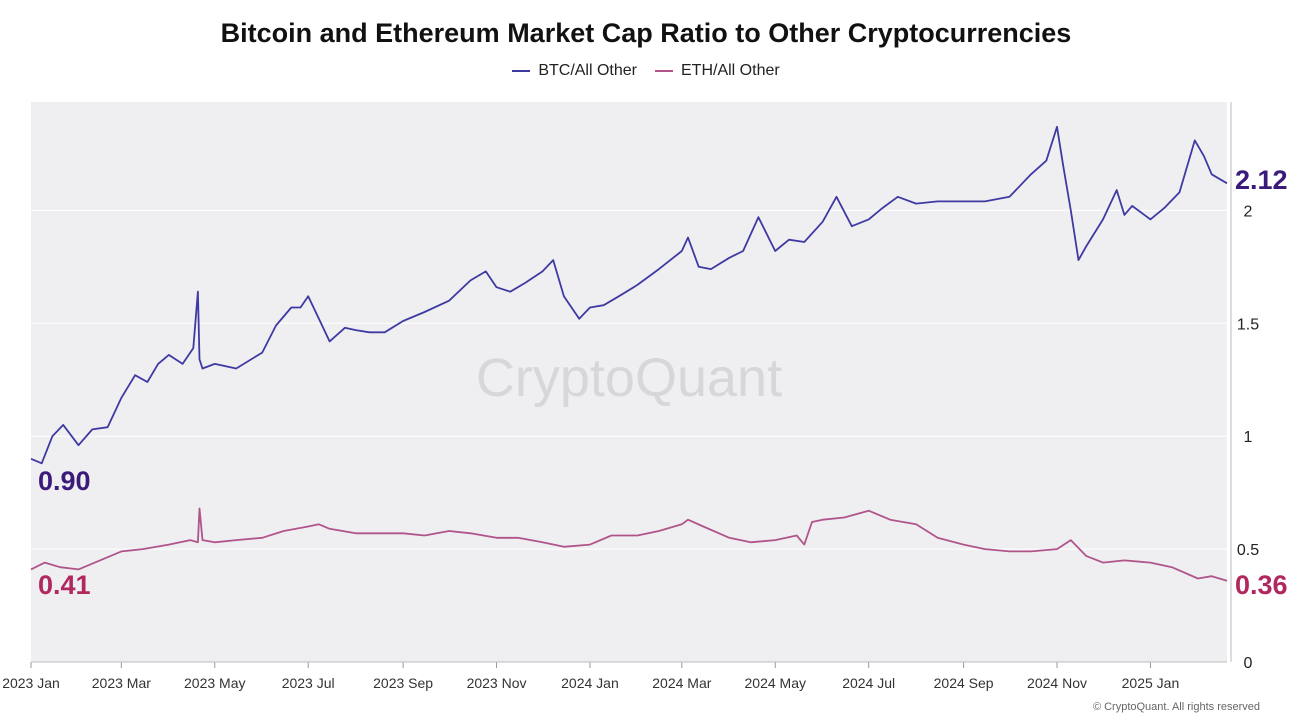 The image size is (1292, 727). What do you see at coordinates (1261, 180) in the screenshot?
I see `btc-end-label: 2.12` at bounding box center [1261, 180].